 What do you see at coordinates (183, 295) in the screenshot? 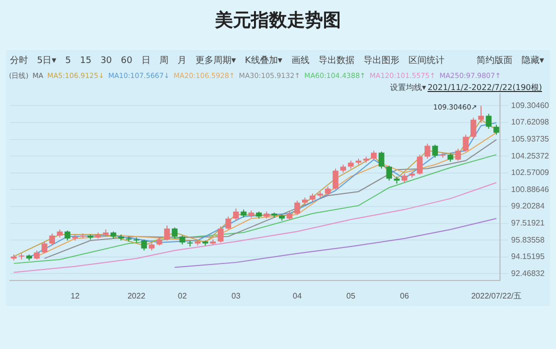
I see `x-tick-label: 02` at bounding box center [183, 295].